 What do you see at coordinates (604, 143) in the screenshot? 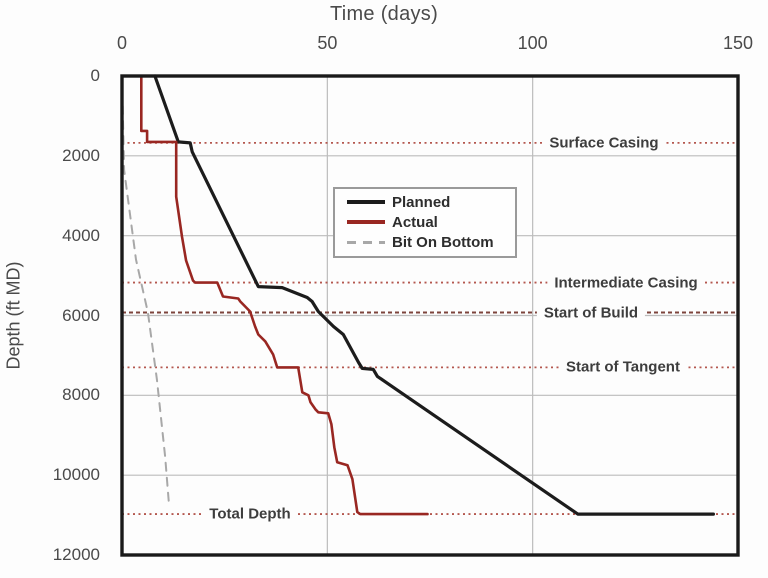
I see `surface-casing-label: Surface Casing` at bounding box center [604, 143].